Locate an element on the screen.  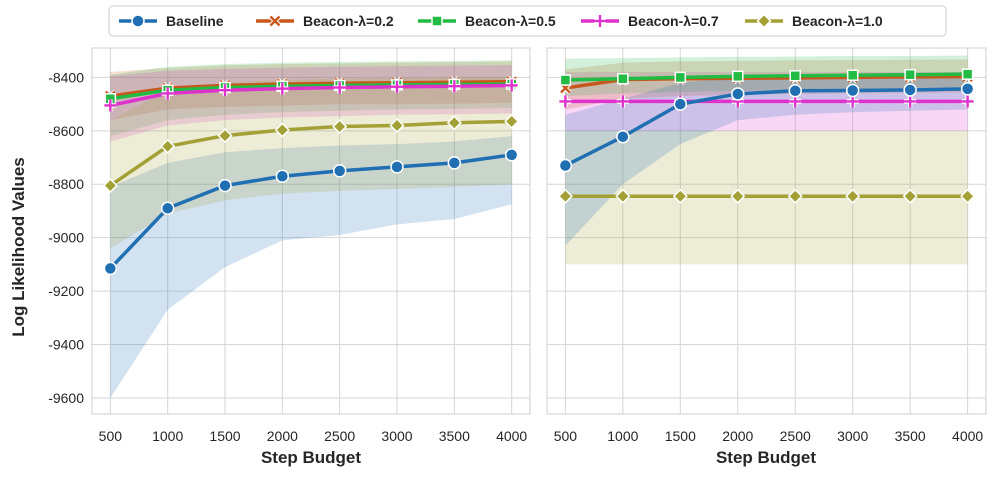
legend-label: Beacon-λ=0.5 is located at coordinates (510, 21).